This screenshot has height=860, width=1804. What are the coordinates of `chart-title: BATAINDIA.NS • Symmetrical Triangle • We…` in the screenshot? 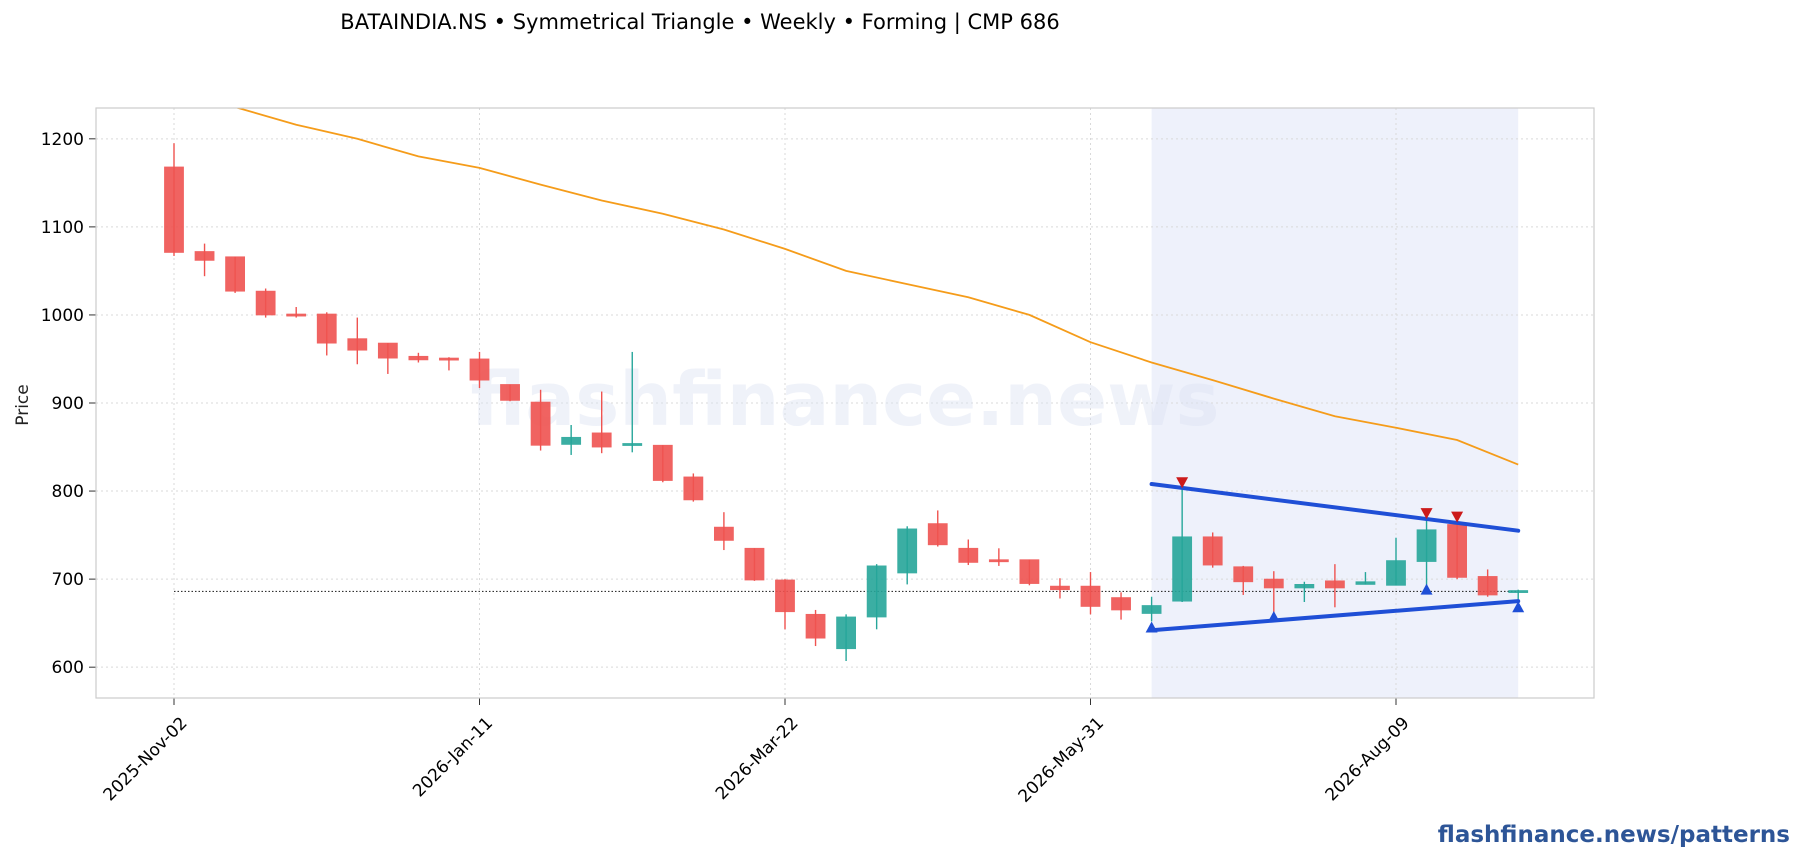 It's located at (699, 22).